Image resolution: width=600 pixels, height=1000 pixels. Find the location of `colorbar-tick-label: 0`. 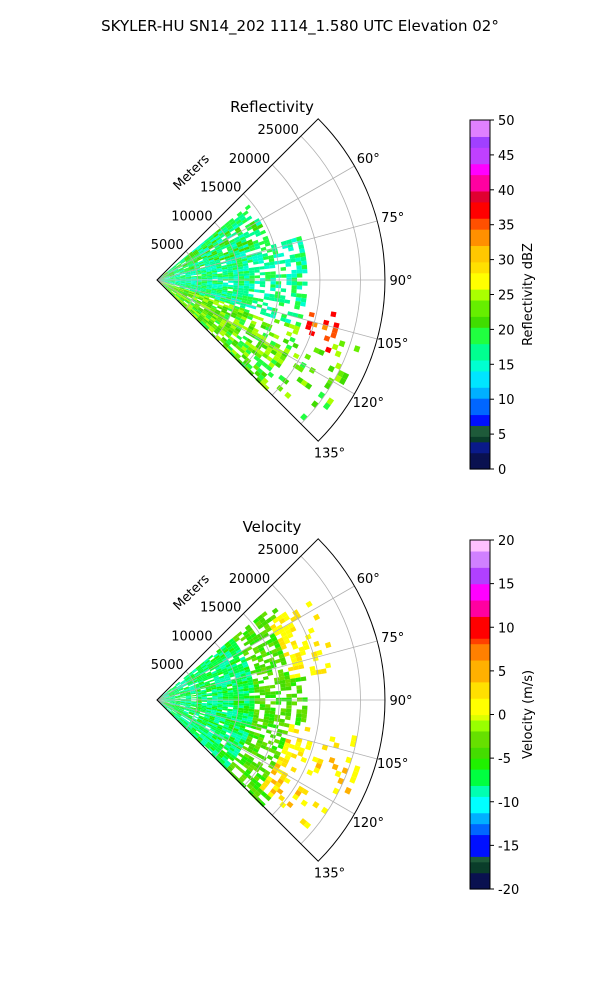

colorbar-tick-label: 0 is located at coordinates (502, 470).